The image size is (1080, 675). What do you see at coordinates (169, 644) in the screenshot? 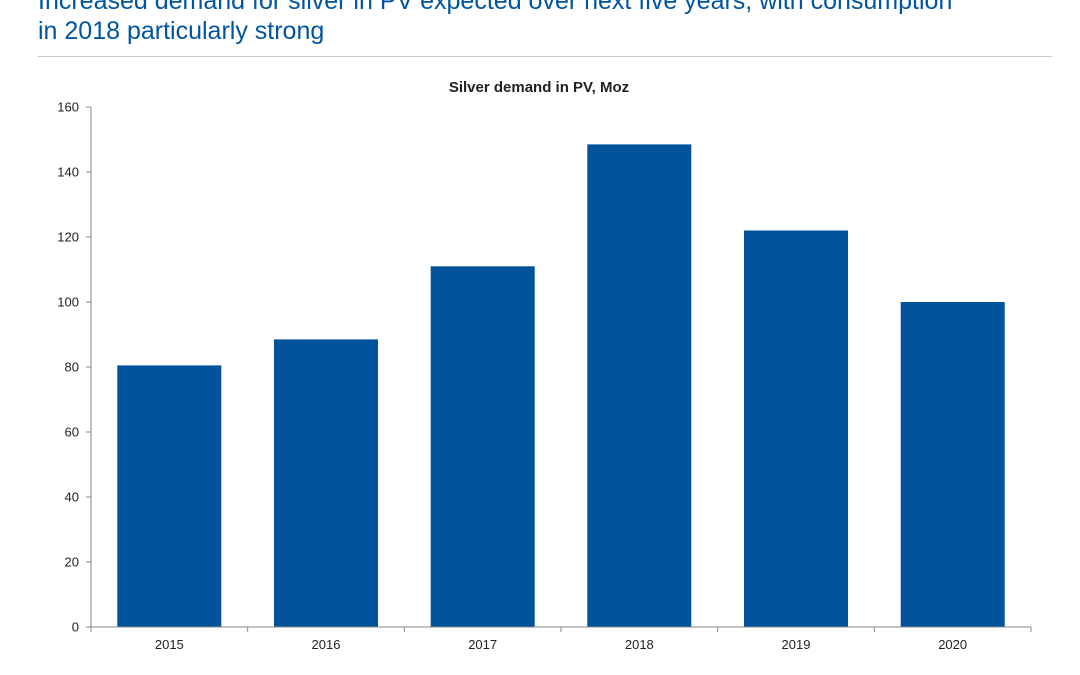
I see `x-tick-label: 2015` at bounding box center [169, 644].